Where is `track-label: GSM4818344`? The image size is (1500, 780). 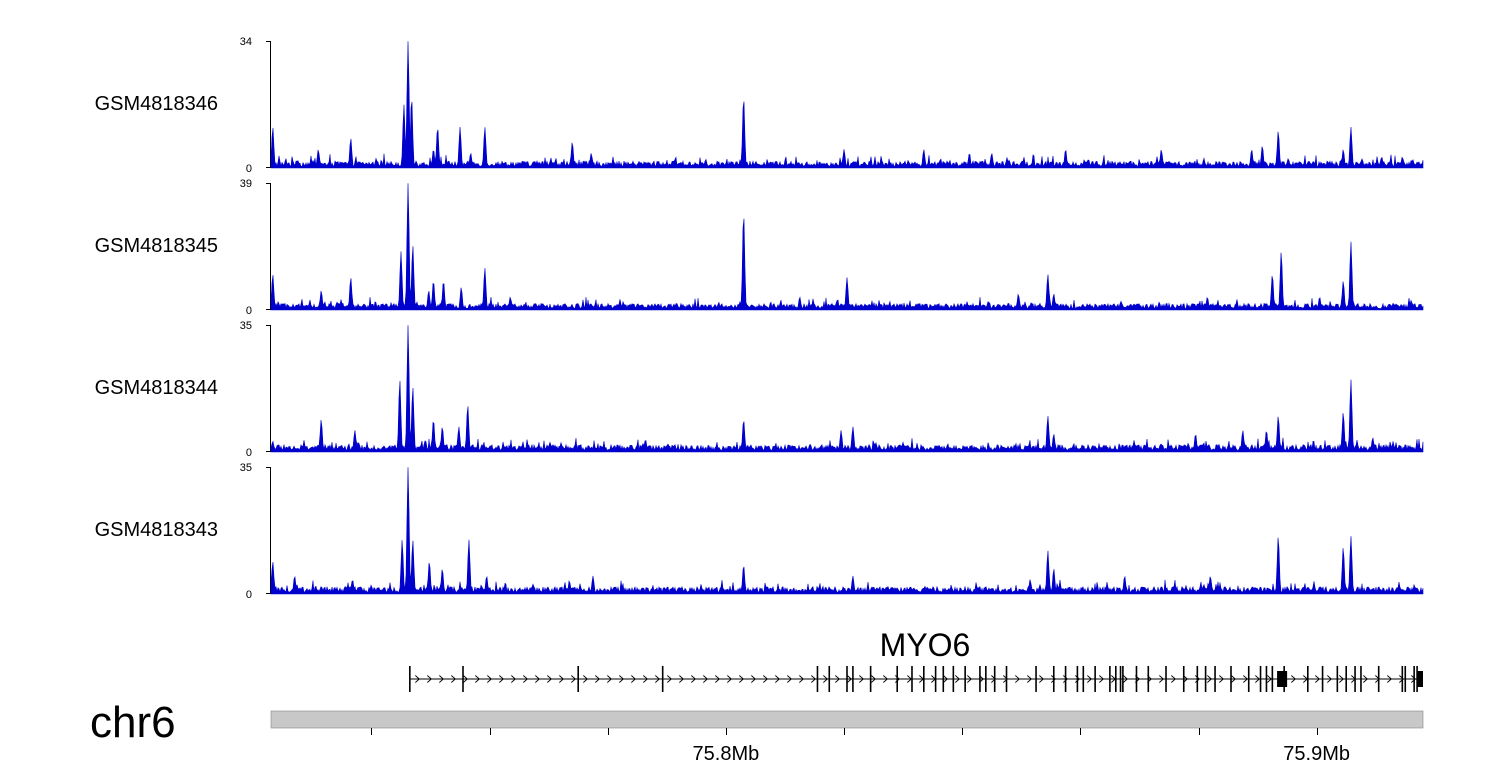
track-label: GSM4818344 is located at coordinates (156, 388).